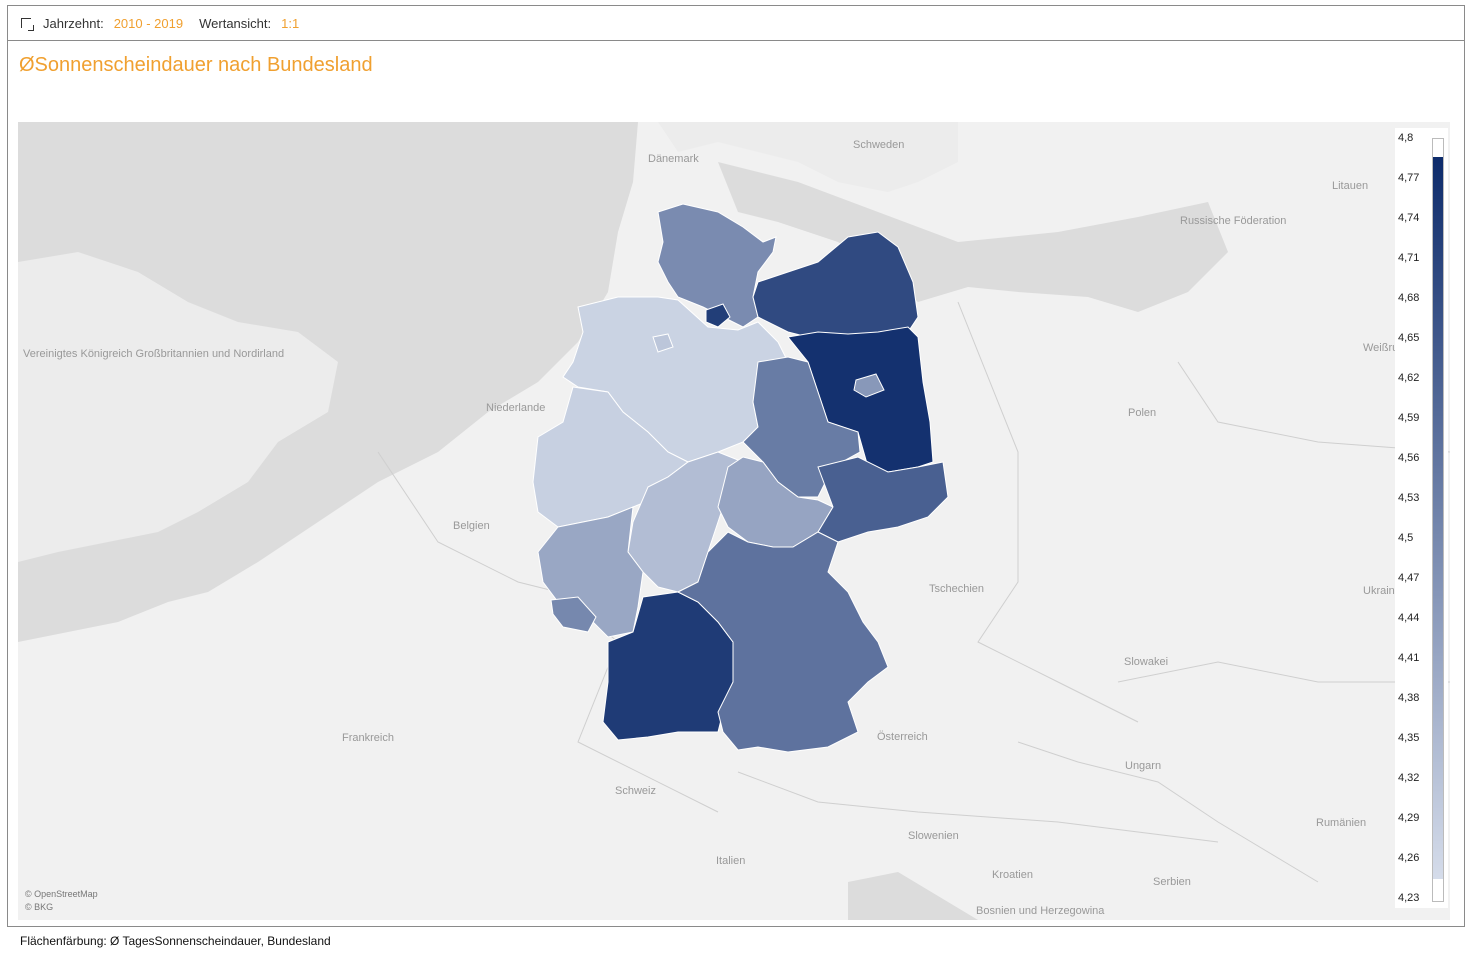 Image resolution: width=1470 pixels, height=955 pixels. Describe the element at coordinates (39, 907) in the screenshot. I see `attribution-bkg: © BKG` at that location.